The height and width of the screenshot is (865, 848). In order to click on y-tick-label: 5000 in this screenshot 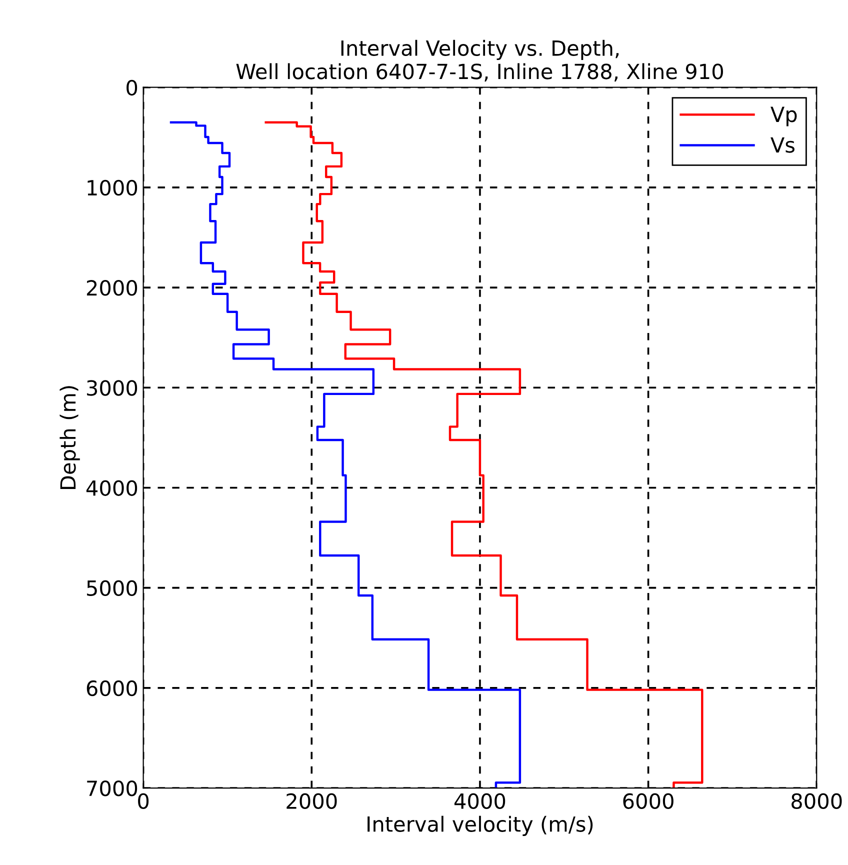, I will do `click(112, 588)`.